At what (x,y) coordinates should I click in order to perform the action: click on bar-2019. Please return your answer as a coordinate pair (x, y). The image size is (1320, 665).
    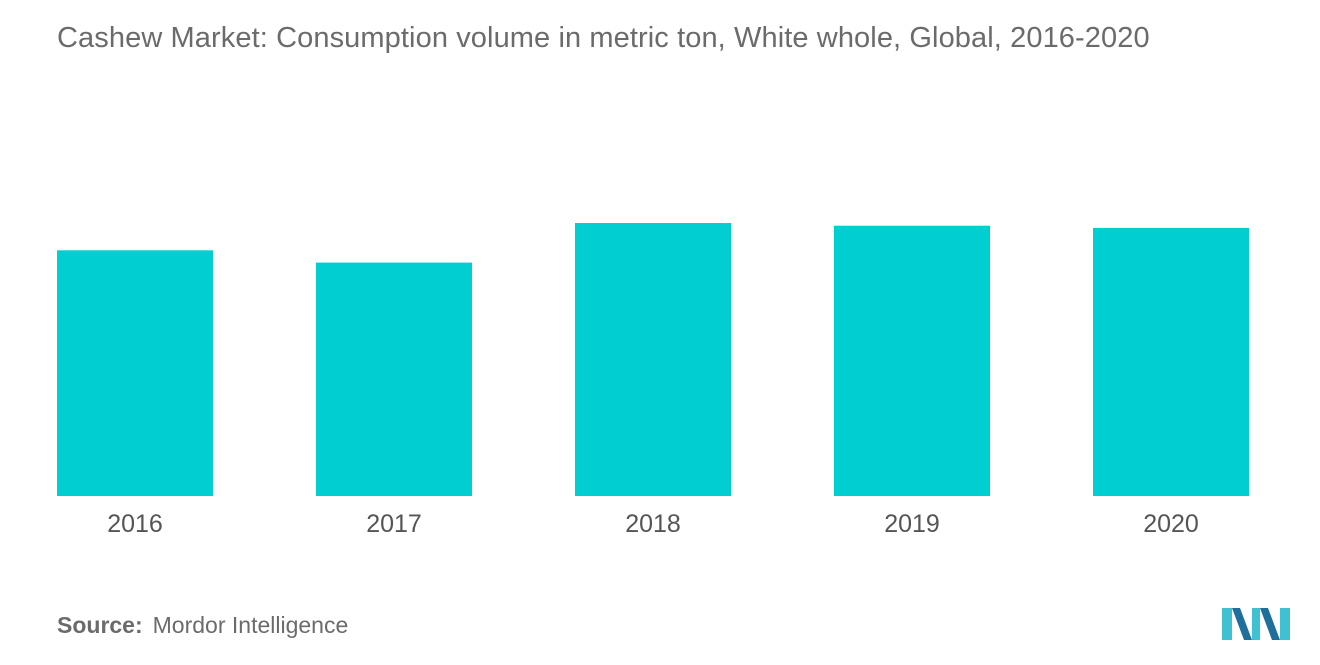
    Looking at the image, I should click on (912, 361).